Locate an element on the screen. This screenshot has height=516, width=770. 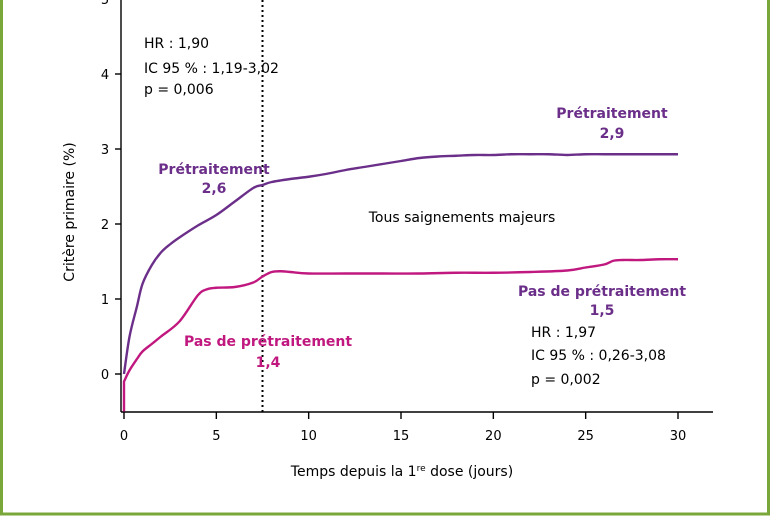
label-pretraitement-early: Prétraitement is located at coordinates (214, 170).